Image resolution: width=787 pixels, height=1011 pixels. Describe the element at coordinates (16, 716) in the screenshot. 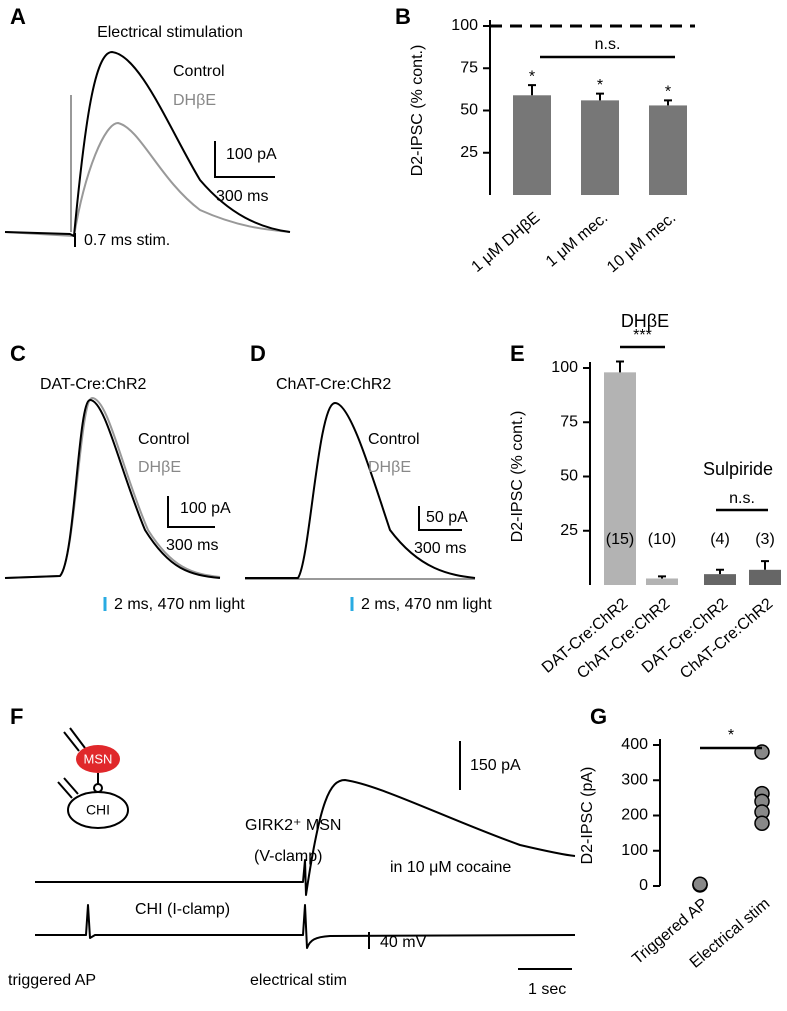

I see `panel-letter: F` at that location.